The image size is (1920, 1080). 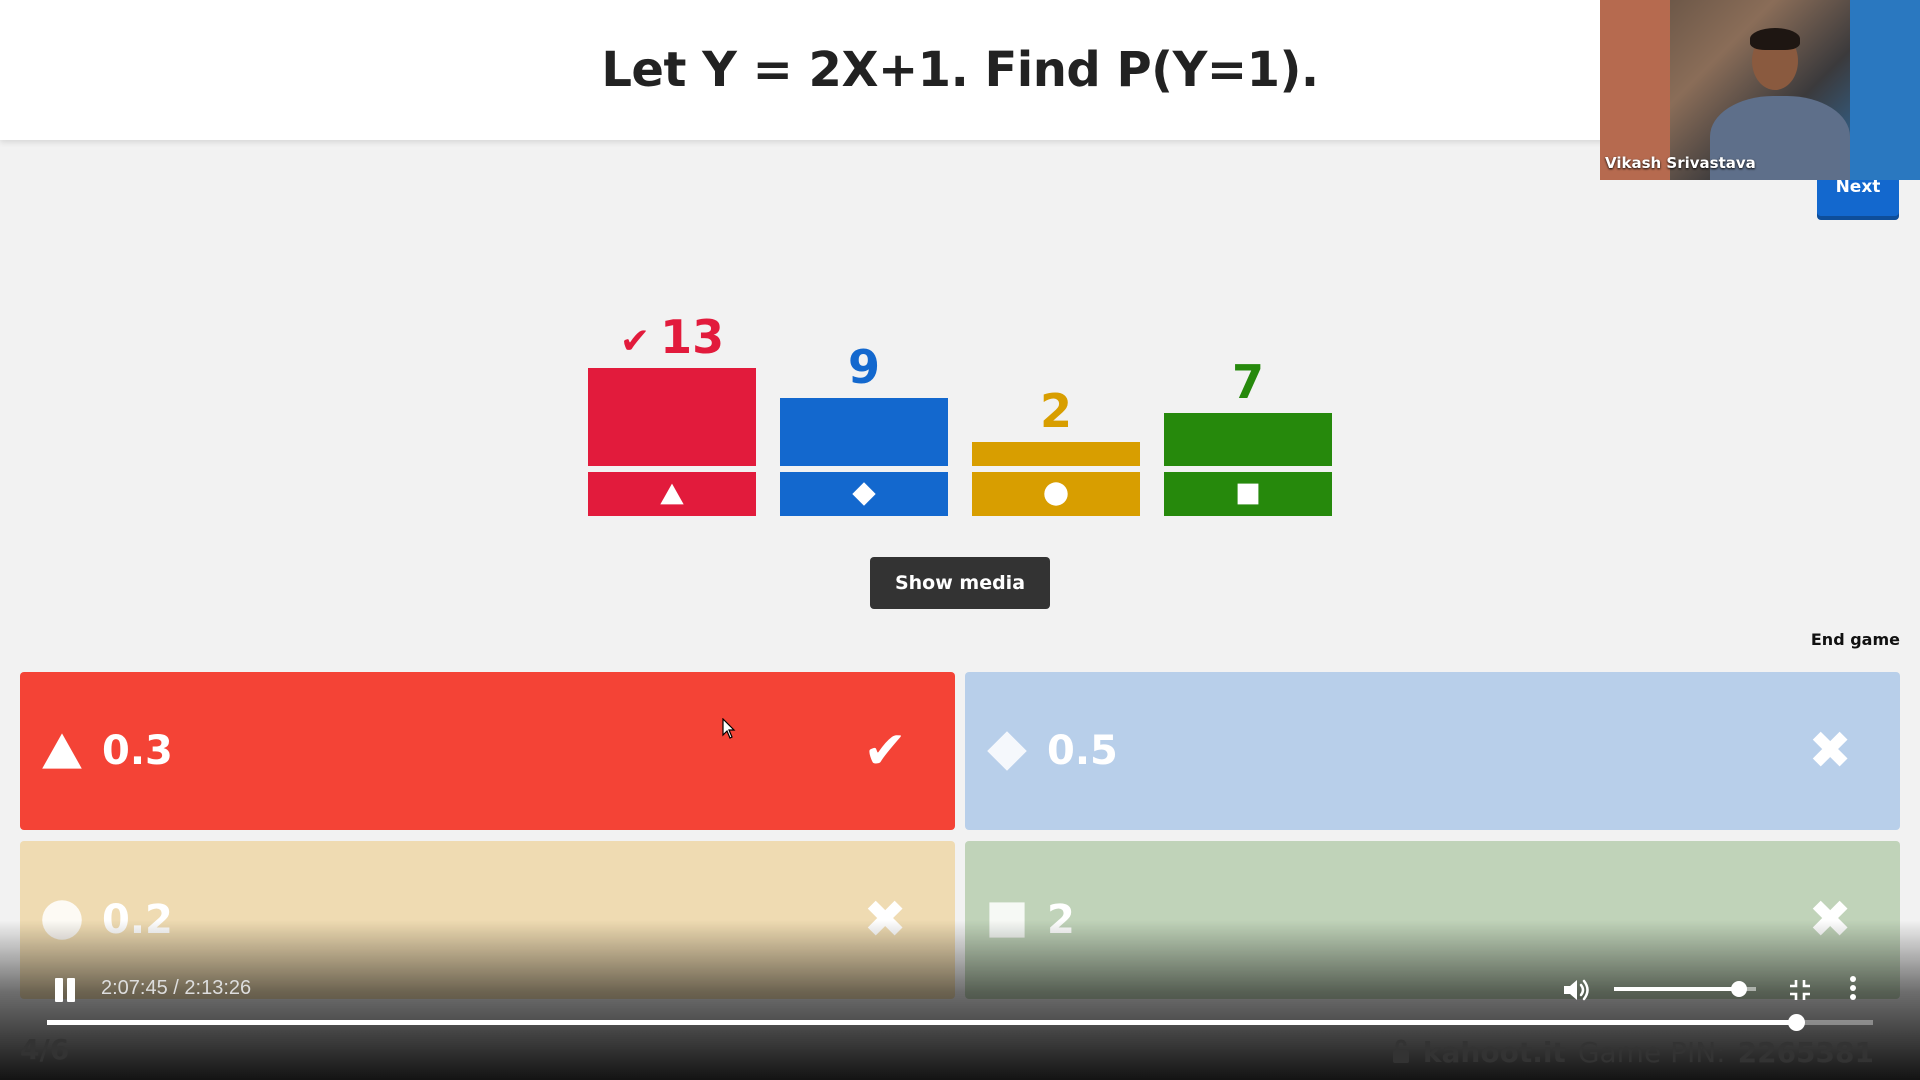 What do you see at coordinates (1805, 1052) in the screenshot?
I see `game-pin-value: 2265381` at bounding box center [1805, 1052].